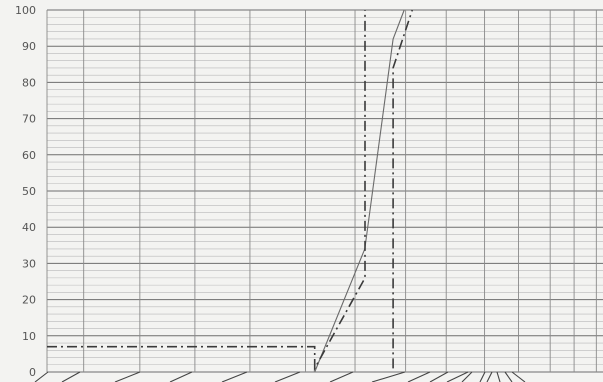  I want to click on y-axis-ticks: 0 10 20 30 40 50 60 70 80 90 100, so click(25, 191).